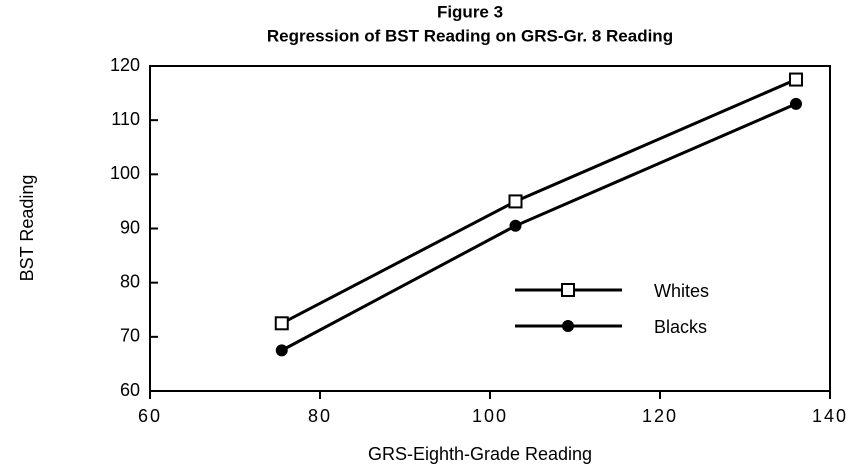 The height and width of the screenshot is (471, 863). What do you see at coordinates (830, 416) in the screenshot?
I see `x-tick-label: 140` at bounding box center [830, 416].